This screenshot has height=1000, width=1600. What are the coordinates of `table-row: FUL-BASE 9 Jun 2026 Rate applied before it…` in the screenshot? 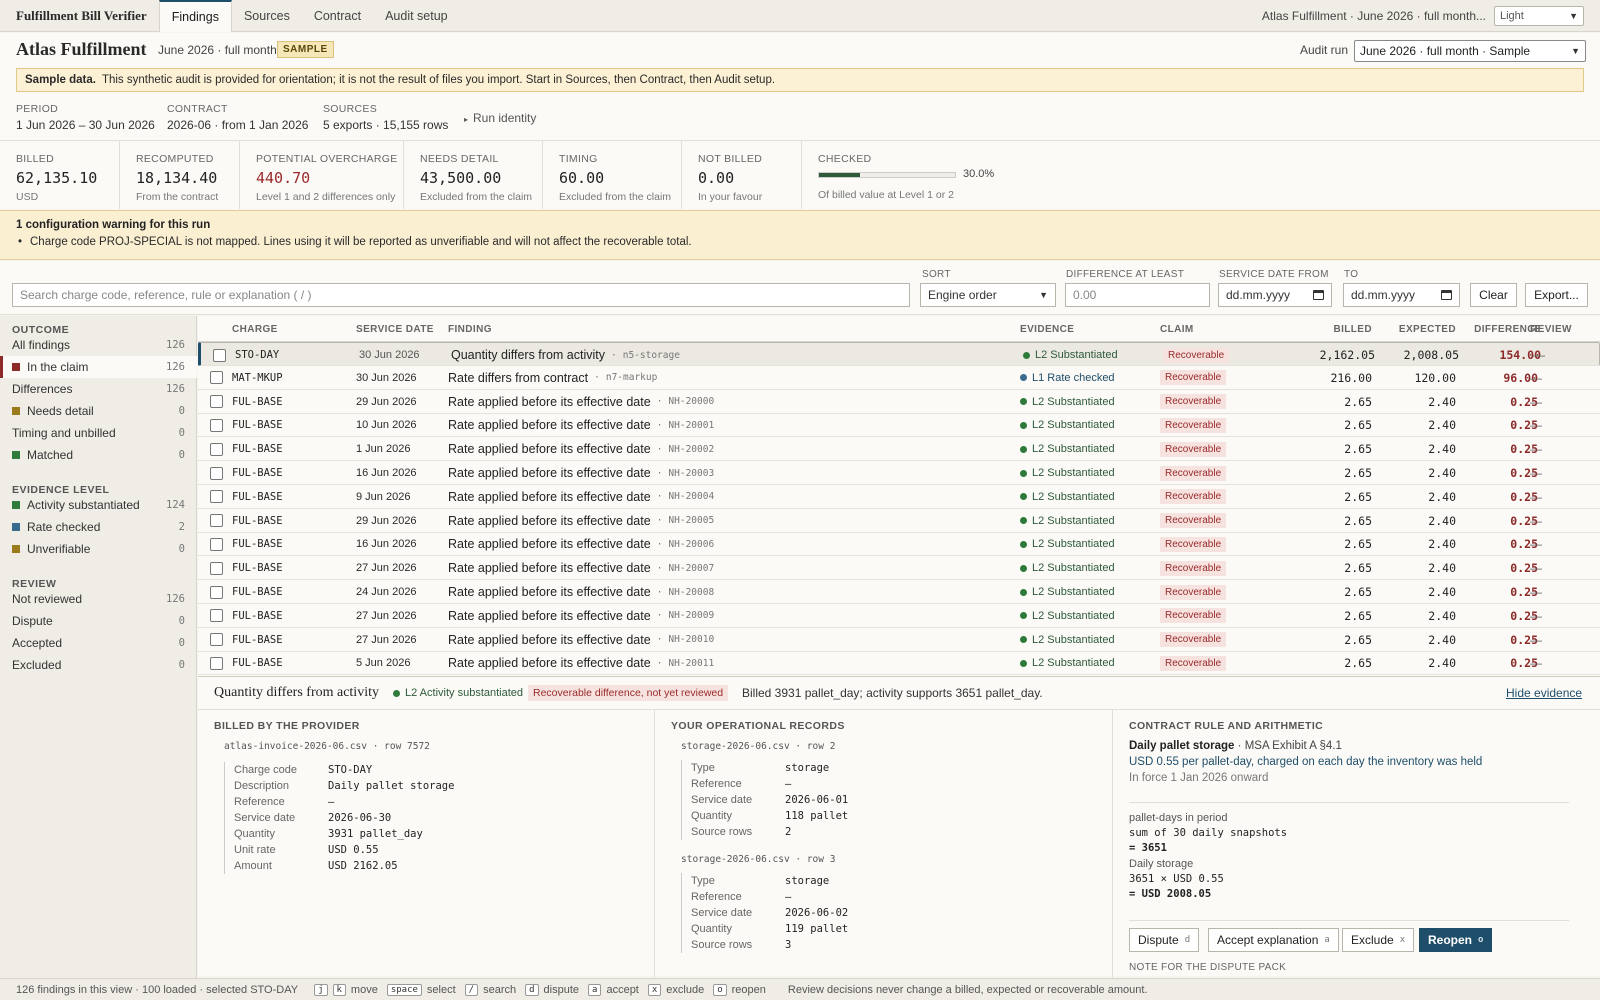 It's located at (899, 497).